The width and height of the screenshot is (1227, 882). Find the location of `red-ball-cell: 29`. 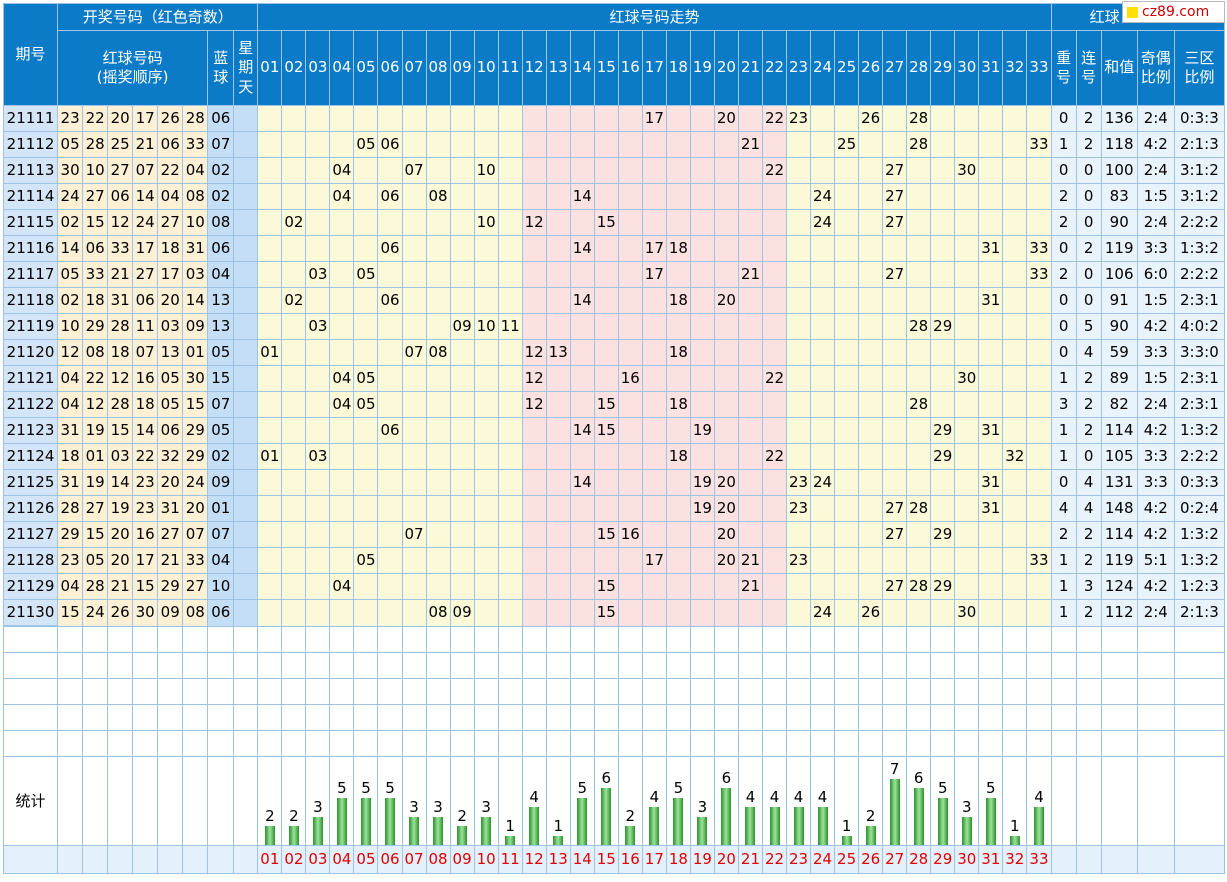

red-ball-cell: 29 is located at coordinates (195, 430).